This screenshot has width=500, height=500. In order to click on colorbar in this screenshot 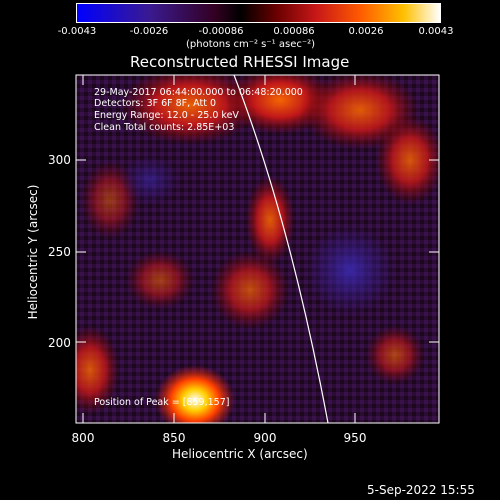, I will do `click(258, 13)`.